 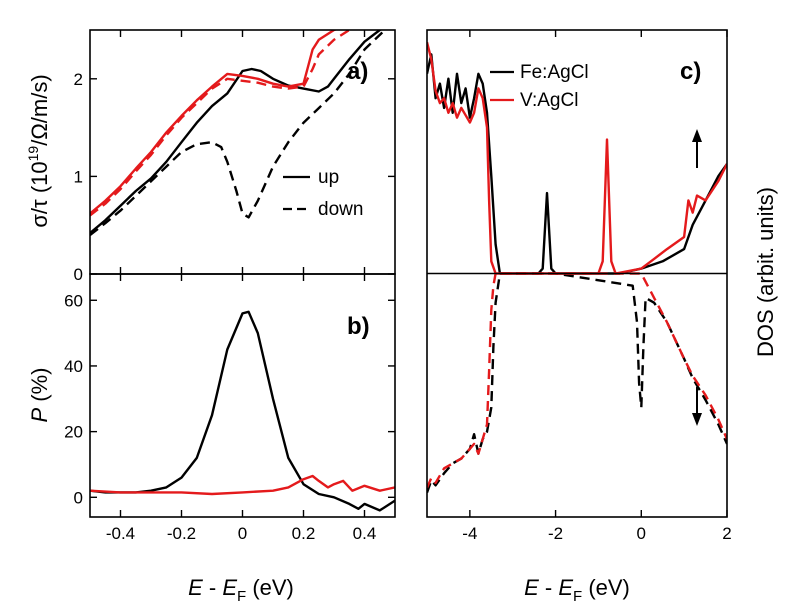 I want to click on panel-label-a: a), so click(x=357, y=71).